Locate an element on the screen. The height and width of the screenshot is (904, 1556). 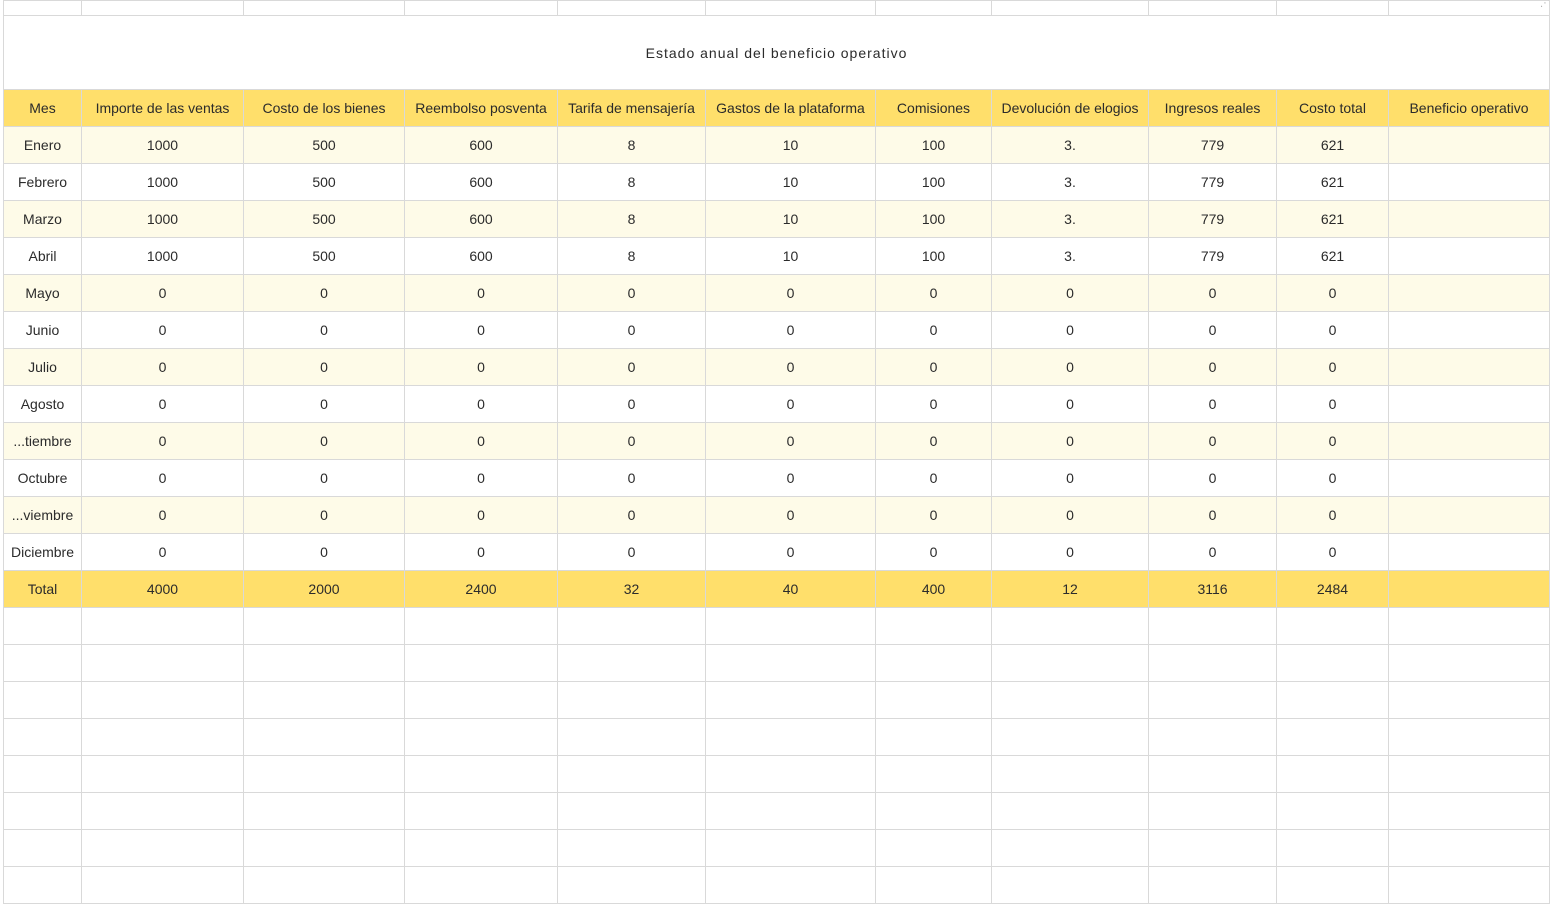
month-cell: Marzo is located at coordinates (42, 219).